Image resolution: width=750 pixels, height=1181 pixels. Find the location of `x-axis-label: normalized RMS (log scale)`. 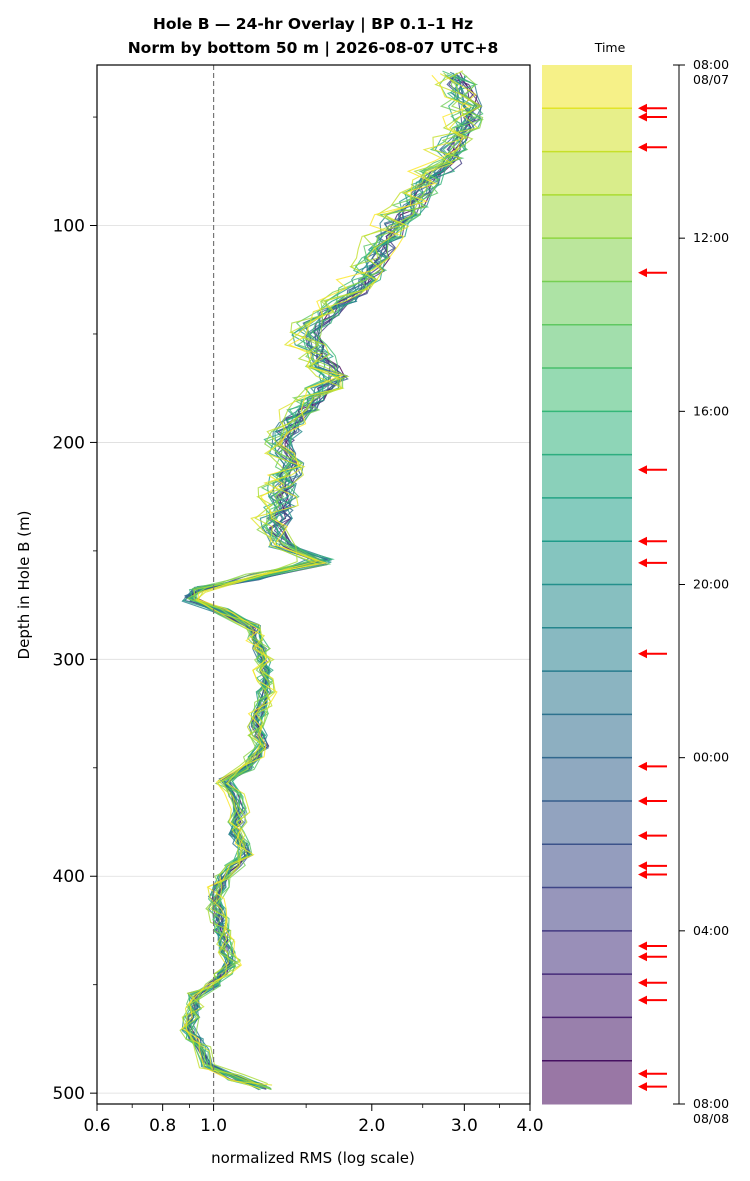

x-axis-label: normalized RMS (log scale) is located at coordinates (313, 1158).